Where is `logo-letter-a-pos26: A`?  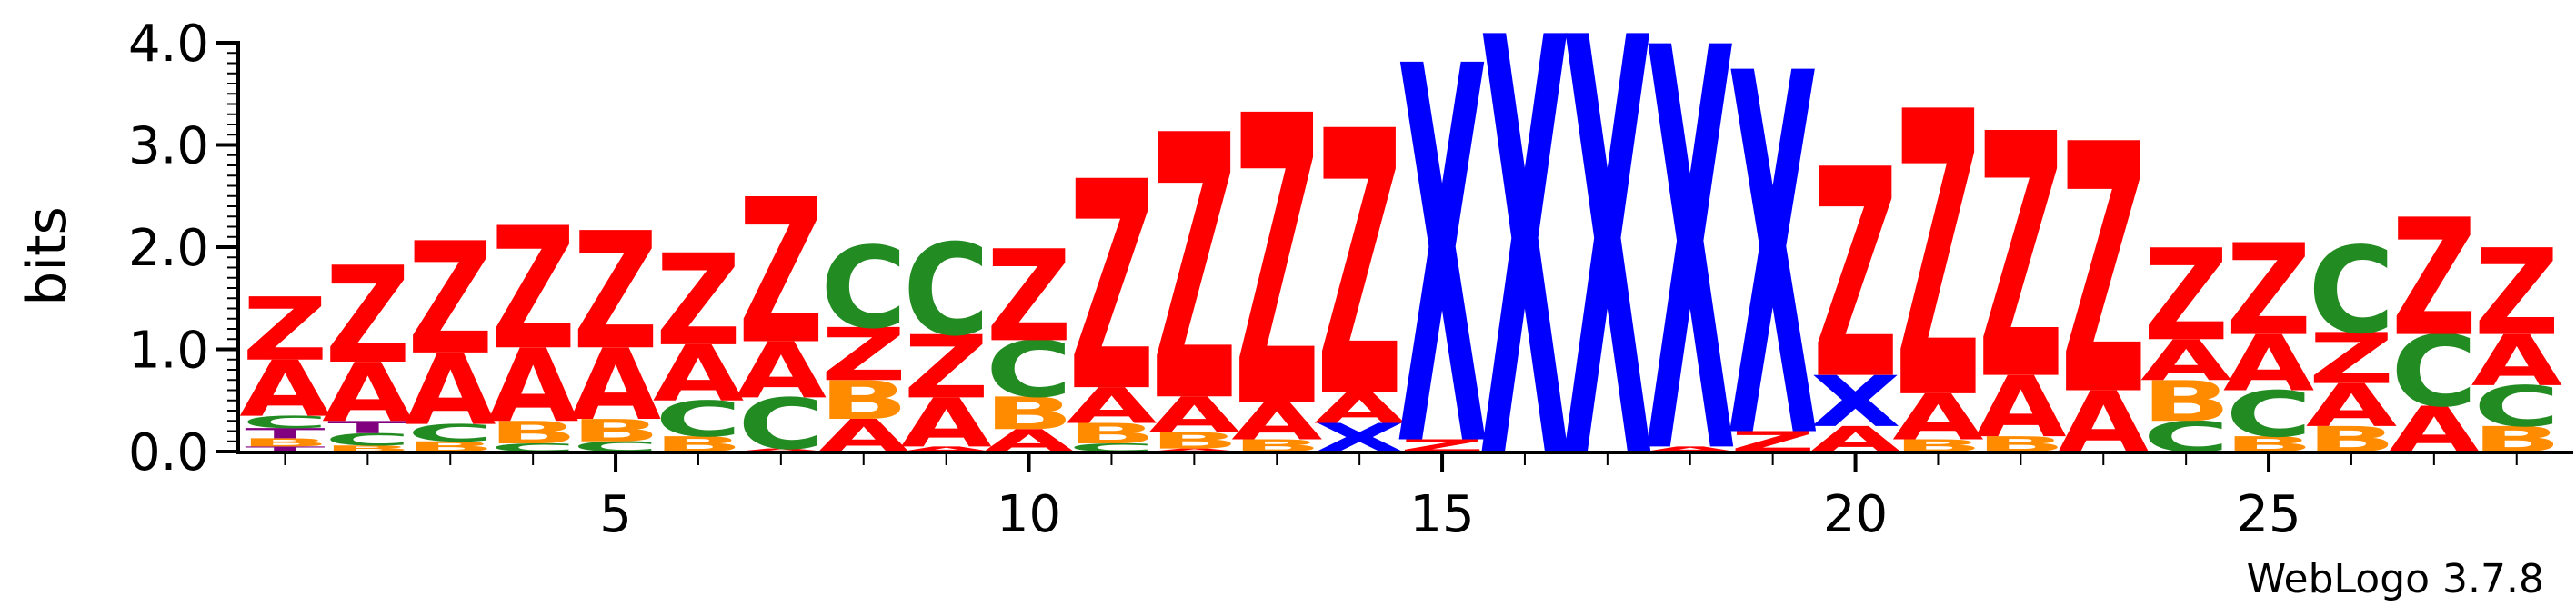 logo-letter-a-pos26: A is located at coordinates (2352, 407).